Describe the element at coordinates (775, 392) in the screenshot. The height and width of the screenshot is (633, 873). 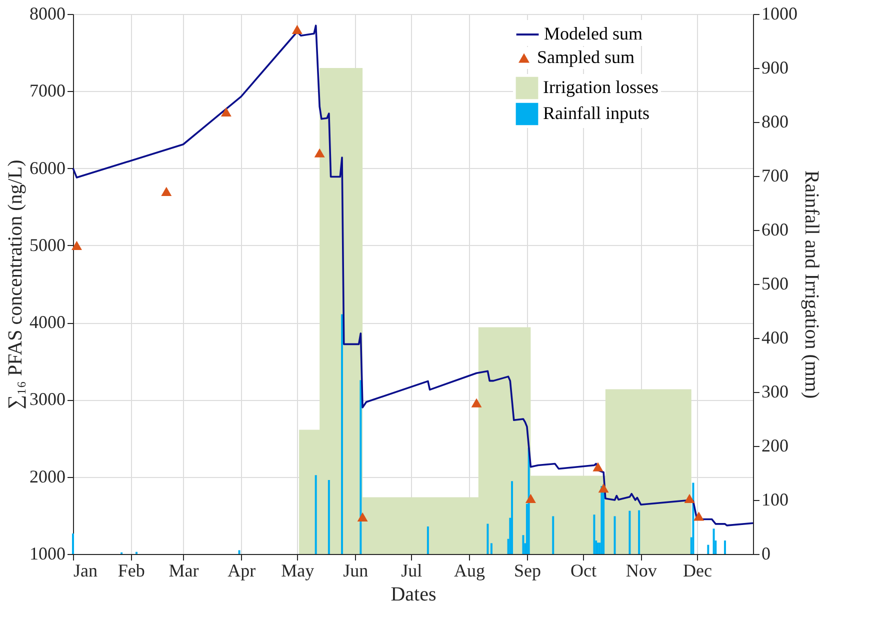
I see `y2-tick-label: 300` at that location.